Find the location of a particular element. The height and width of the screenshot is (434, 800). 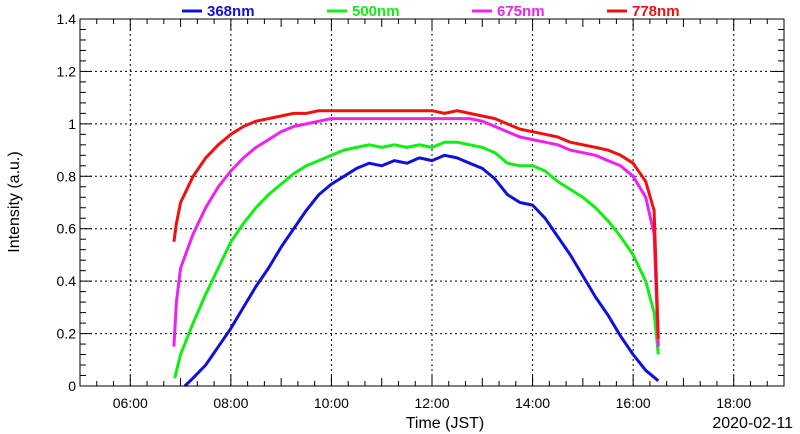

legend-label: 778nm is located at coordinates (656, 11).